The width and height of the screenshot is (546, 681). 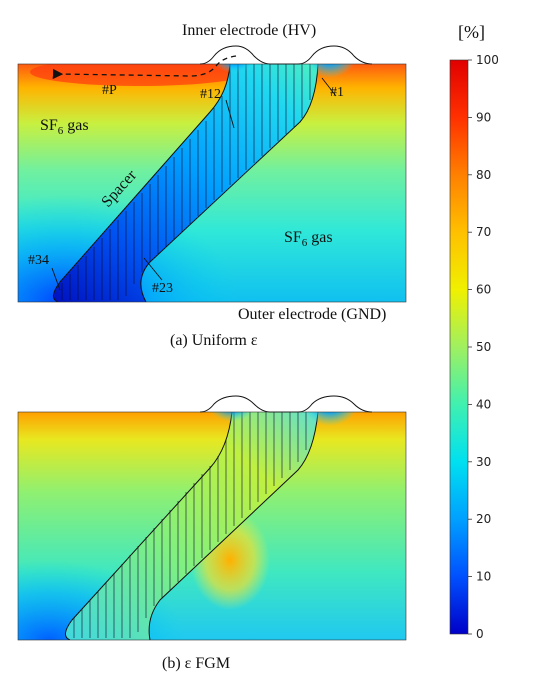 What do you see at coordinates (286, 401) in the screenshot?
I see `inner-electrode-b` at bounding box center [286, 401].